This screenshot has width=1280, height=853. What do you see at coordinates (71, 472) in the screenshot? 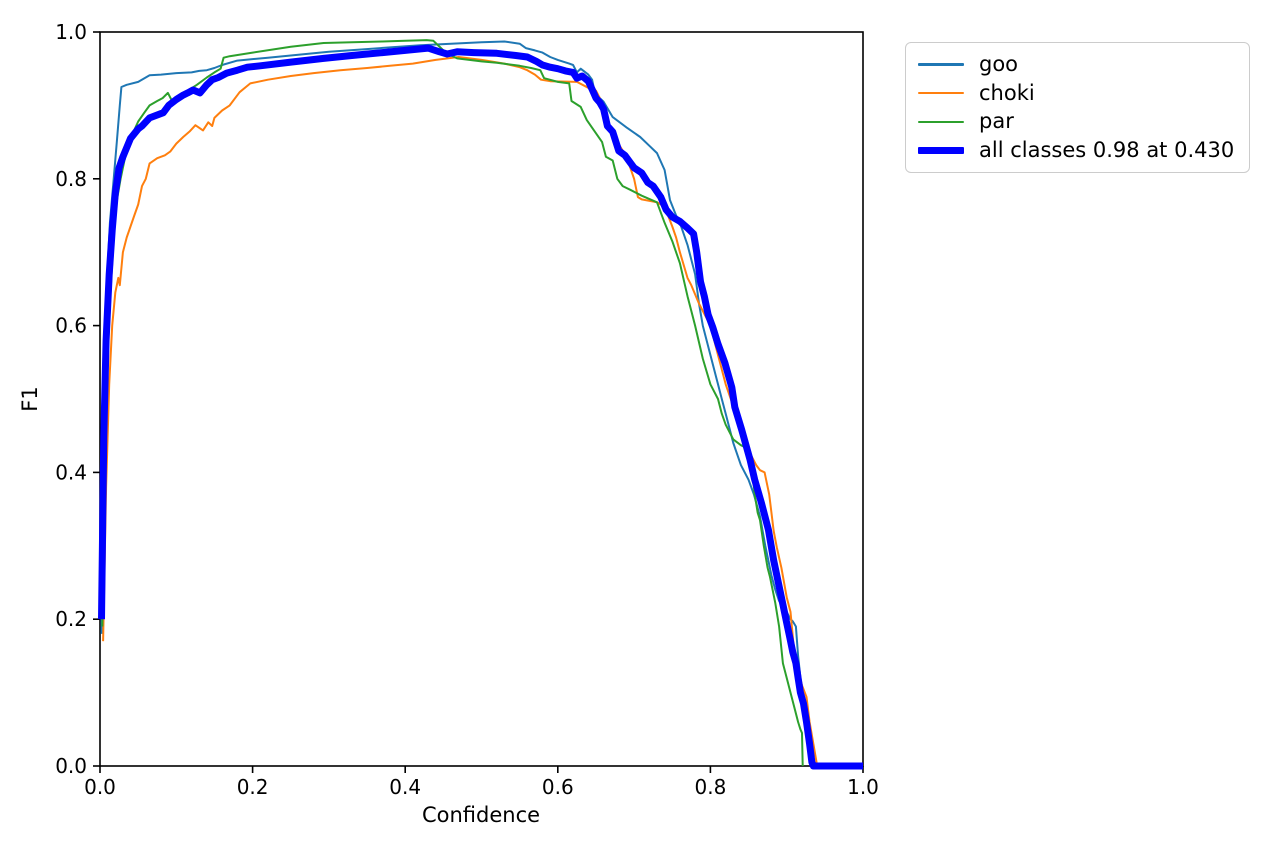
I see `y-tick-label: 0.4` at bounding box center [71, 472].